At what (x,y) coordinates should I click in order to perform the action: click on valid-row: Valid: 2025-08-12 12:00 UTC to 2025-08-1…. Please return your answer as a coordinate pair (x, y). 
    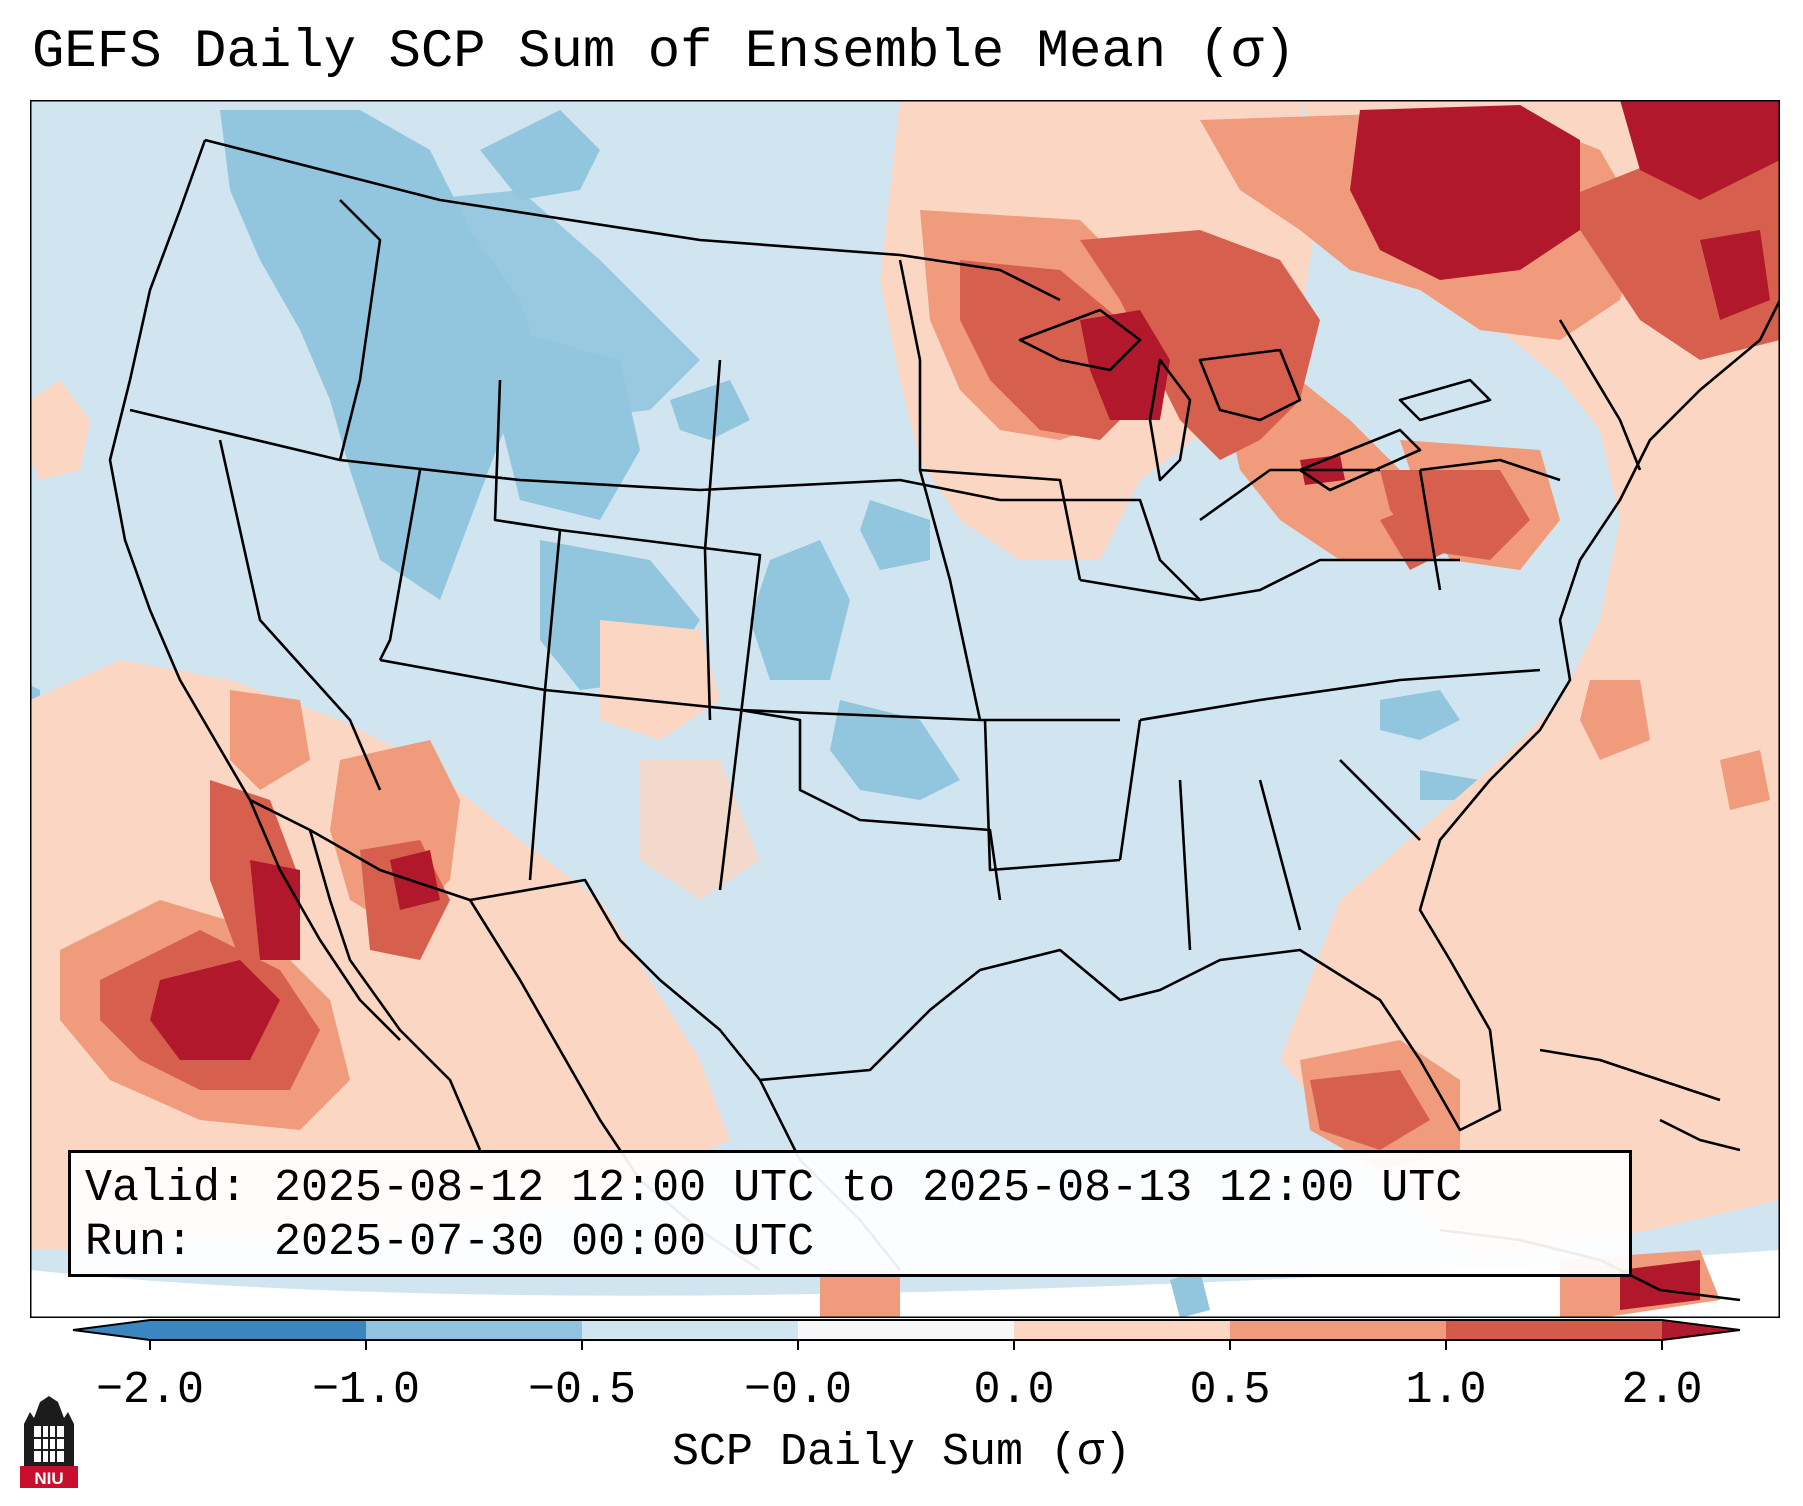
    Looking at the image, I should click on (773, 1188).